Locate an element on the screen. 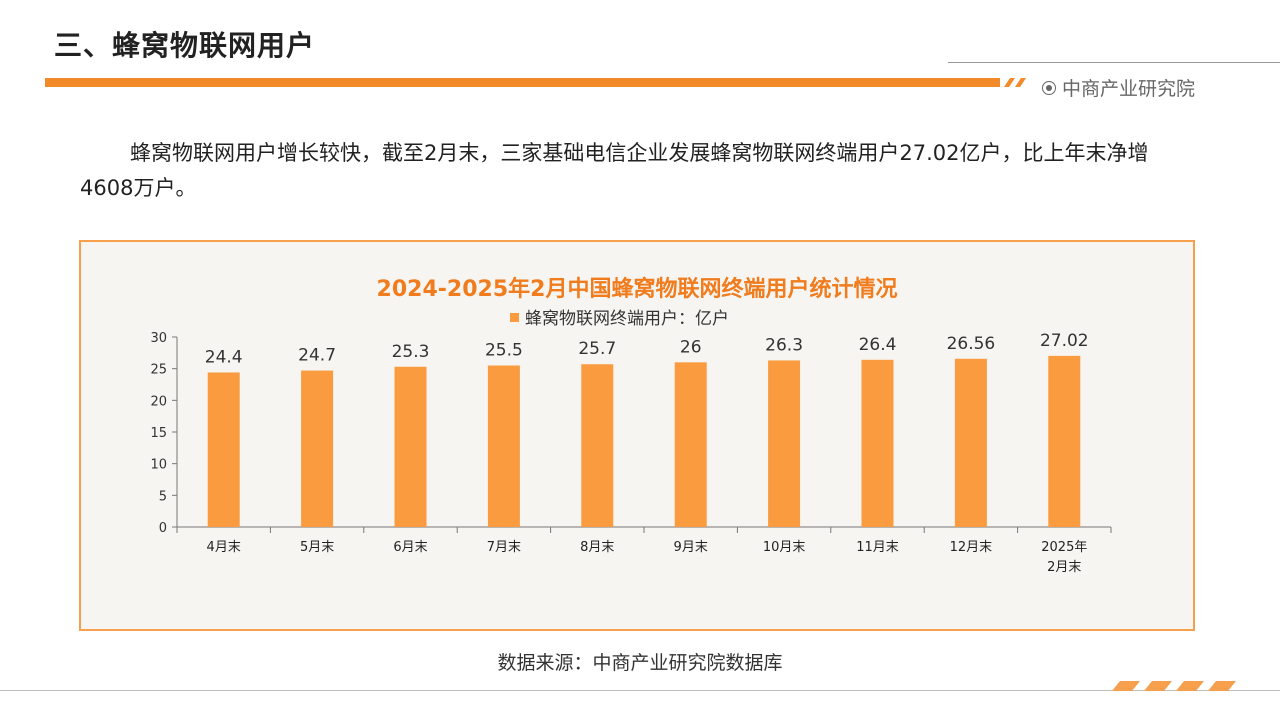 This screenshot has width=1280, height=720. data-label: 25.5 is located at coordinates (504, 351).